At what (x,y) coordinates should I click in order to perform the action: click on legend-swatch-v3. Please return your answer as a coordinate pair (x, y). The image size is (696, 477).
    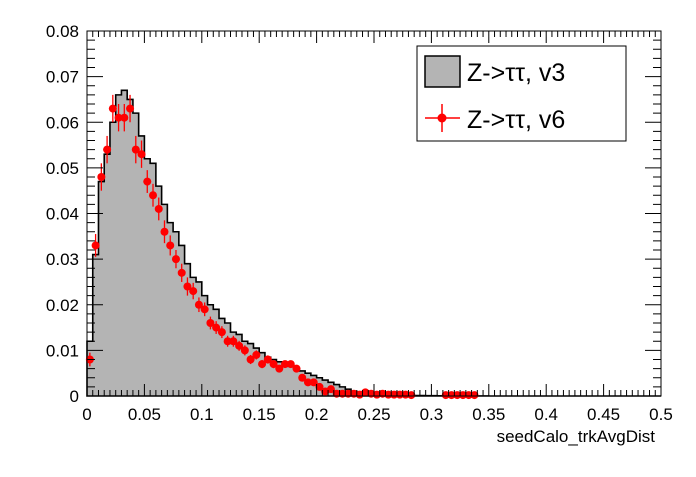
    Looking at the image, I should click on (442, 71).